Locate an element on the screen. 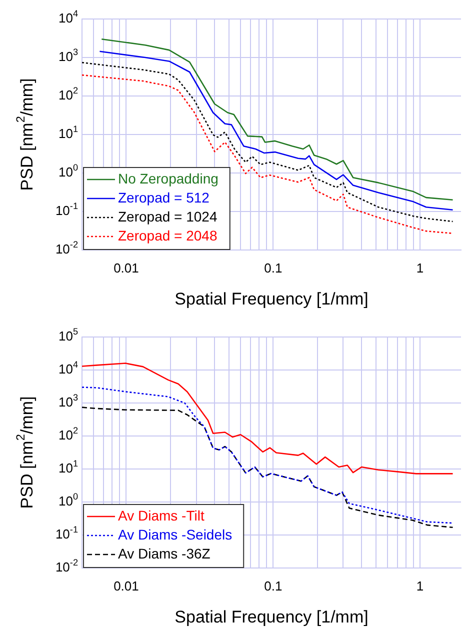 Image resolution: width=463 pixels, height=630 pixels. legend-label: Zeropad = 512 is located at coordinates (164, 197).